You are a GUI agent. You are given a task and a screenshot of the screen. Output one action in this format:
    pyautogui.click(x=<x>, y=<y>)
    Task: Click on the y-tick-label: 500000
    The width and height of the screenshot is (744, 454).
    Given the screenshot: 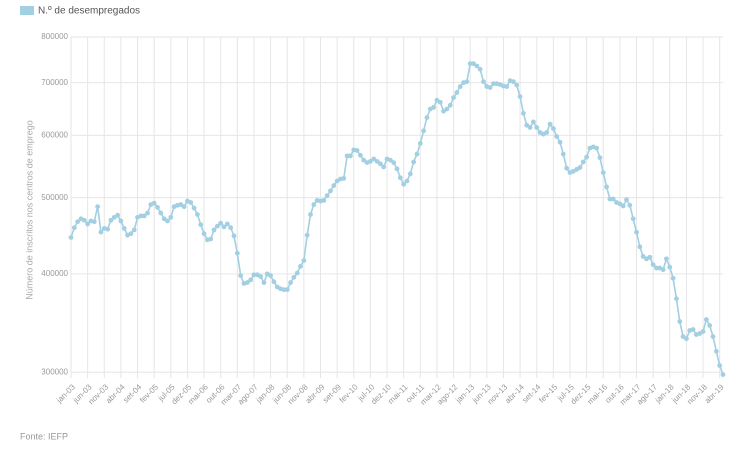 What is the action you would take?
    pyautogui.click(x=54, y=197)
    